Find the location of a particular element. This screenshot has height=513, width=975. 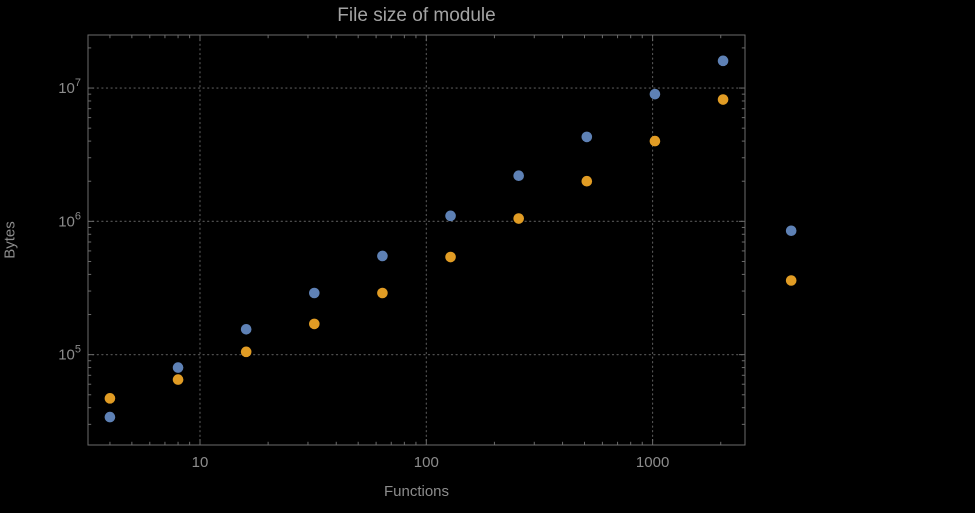

y-tick-label: 10⁷ is located at coordinates (69, 87).